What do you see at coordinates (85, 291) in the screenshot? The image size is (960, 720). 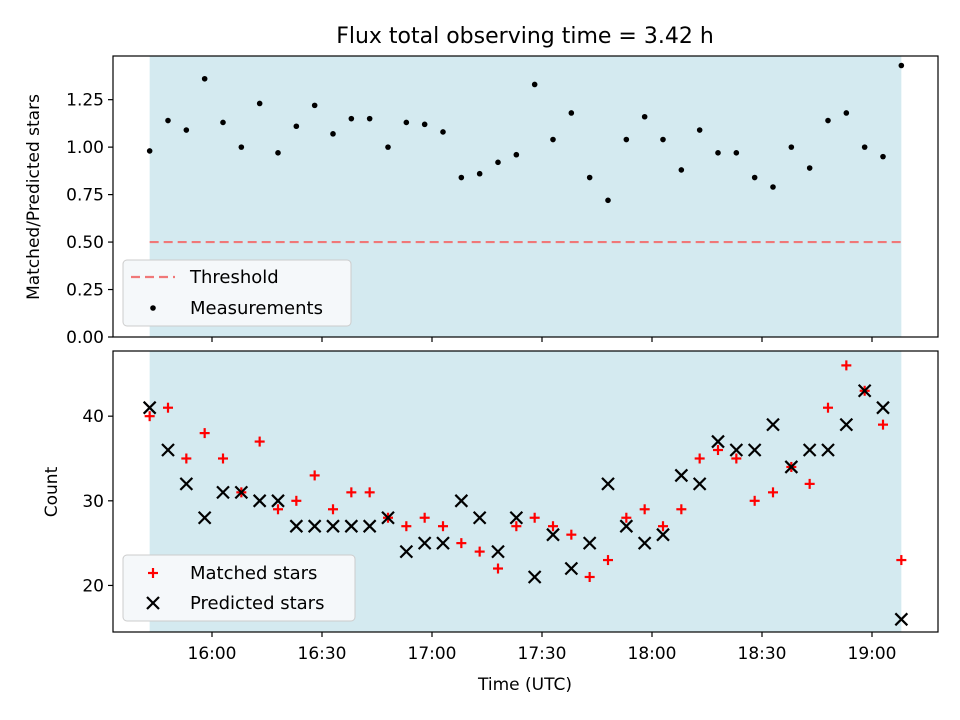 I see `top-ytick-label: 0.25` at bounding box center [85, 291].